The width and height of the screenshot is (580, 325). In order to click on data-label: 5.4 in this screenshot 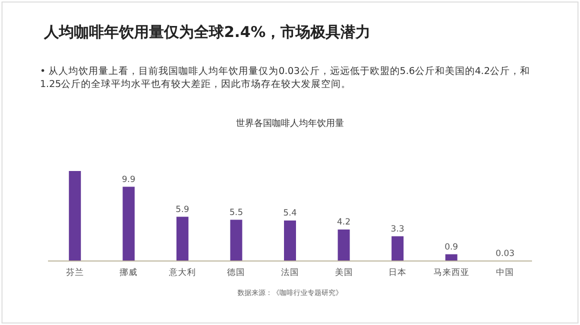, I will do `click(290, 213)`.